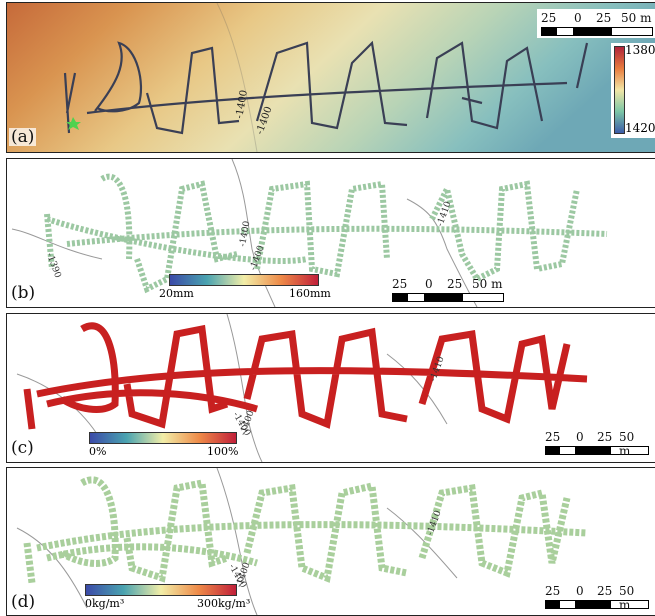 The height and width of the screenshot is (616, 655). I want to click on panel-label: (d), so click(23, 602).